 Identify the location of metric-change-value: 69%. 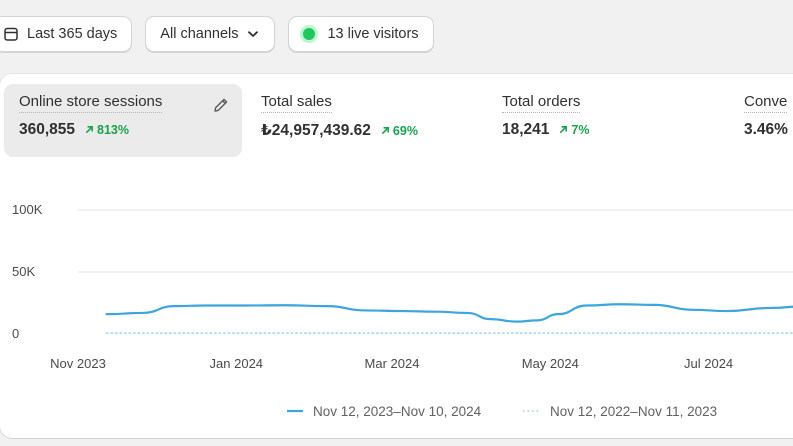
(405, 130).